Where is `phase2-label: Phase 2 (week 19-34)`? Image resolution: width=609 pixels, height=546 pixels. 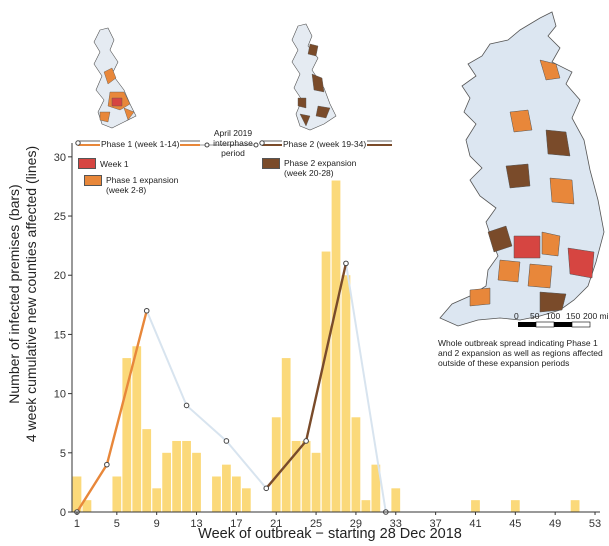 phase2-label: Phase 2 (week 19-34) is located at coordinates (325, 144).